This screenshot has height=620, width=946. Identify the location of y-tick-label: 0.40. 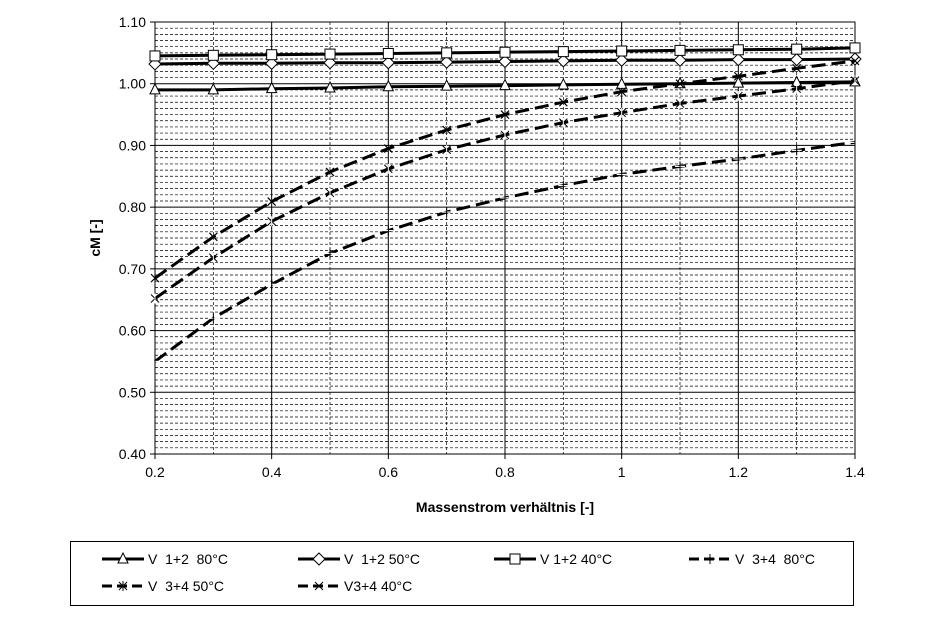
(132, 454).